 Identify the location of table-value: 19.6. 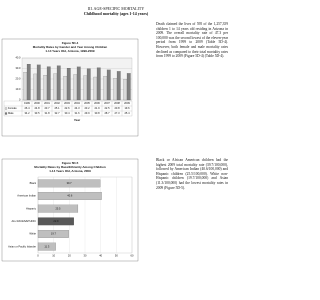
(127, 108).